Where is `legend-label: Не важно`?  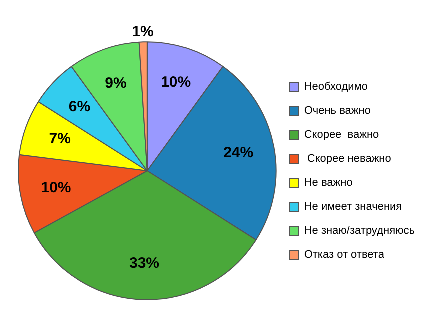 legend-label: Не важно is located at coordinates (328, 183).